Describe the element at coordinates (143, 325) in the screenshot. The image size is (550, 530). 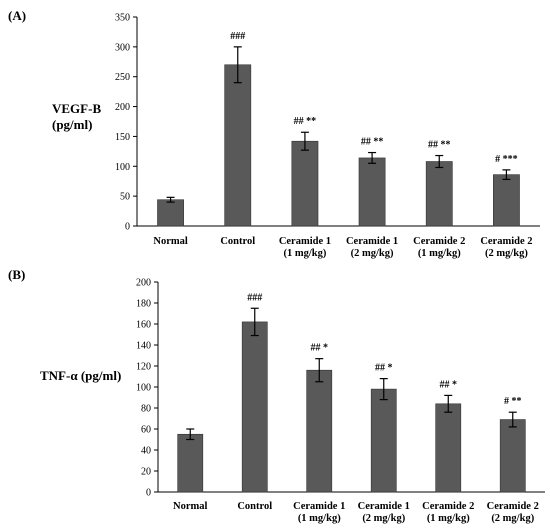
I see `y-tick-label: 160` at that location.